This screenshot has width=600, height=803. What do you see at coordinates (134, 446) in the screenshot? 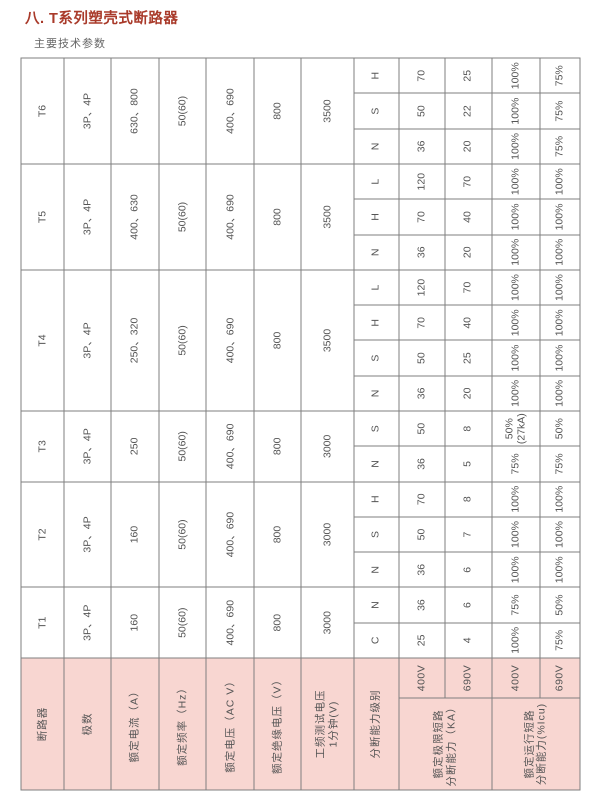
I see `current-cell: 250` at bounding box center [134, 446].